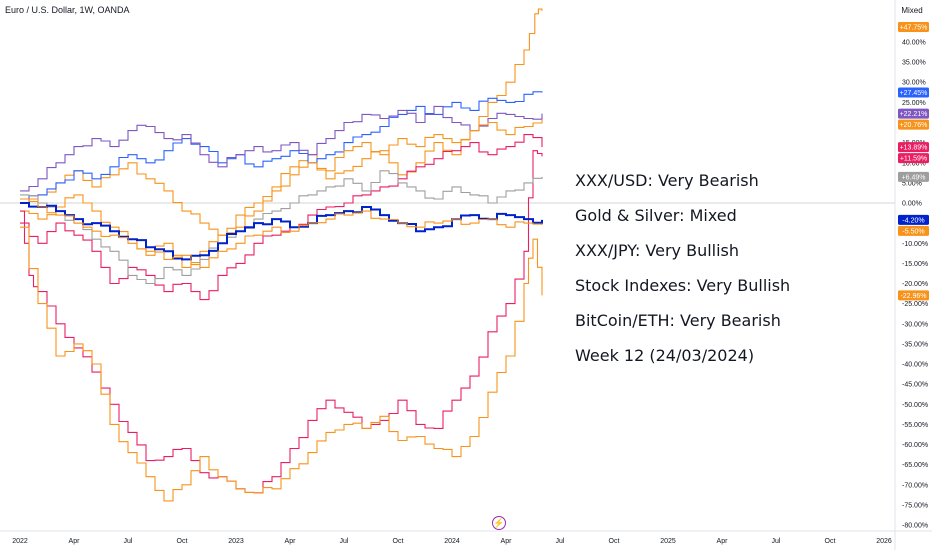  Describe the element at coordinates (915, 526) in the screenshot. I see `y-tick-label: -80.00%` at that location.